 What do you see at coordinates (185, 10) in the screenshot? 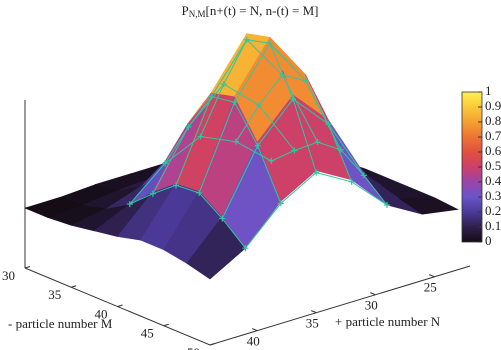
I see `title-main: P` at bounding box center [185, 10].